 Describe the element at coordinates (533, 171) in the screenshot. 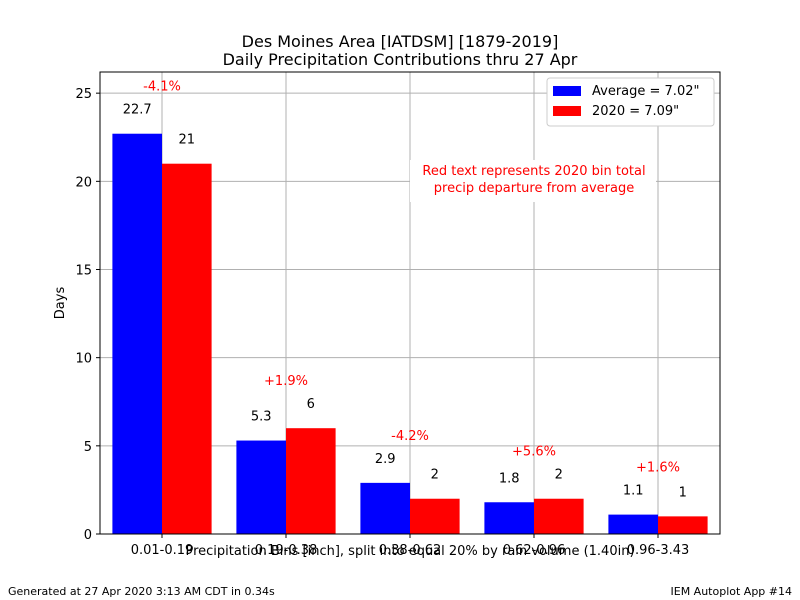

I see `annotation-line-1: Red text represents 2020 bin total` at that location.